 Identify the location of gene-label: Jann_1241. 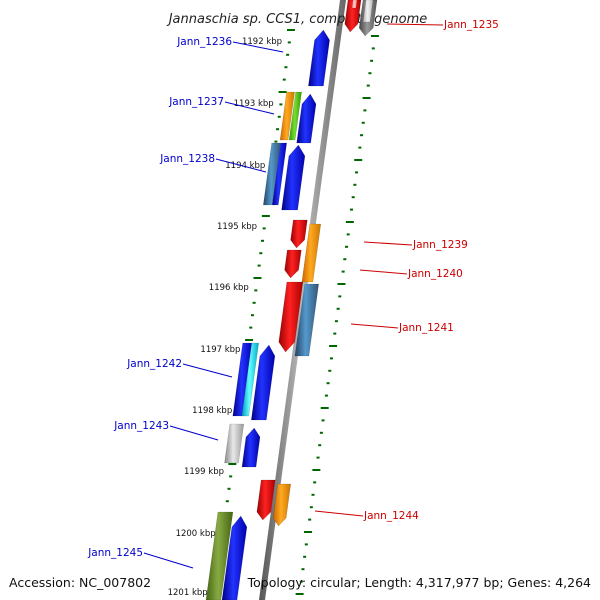
(426, 328).